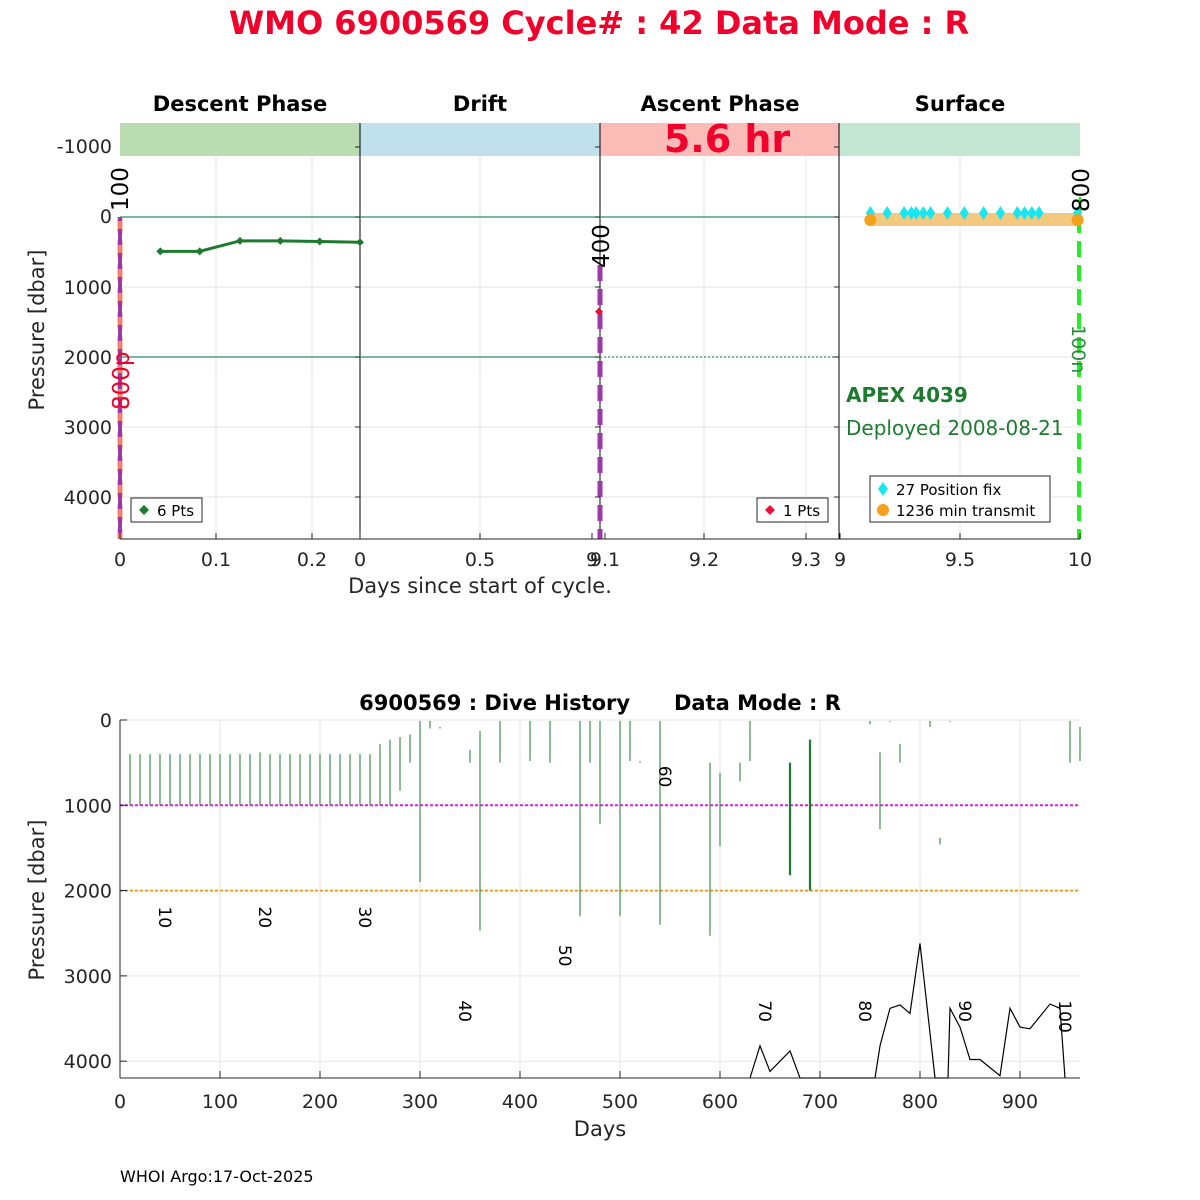  Describe the element at coordinates (164, 917) in the screenshot. I see `cycle-number-label: 10` at that location.